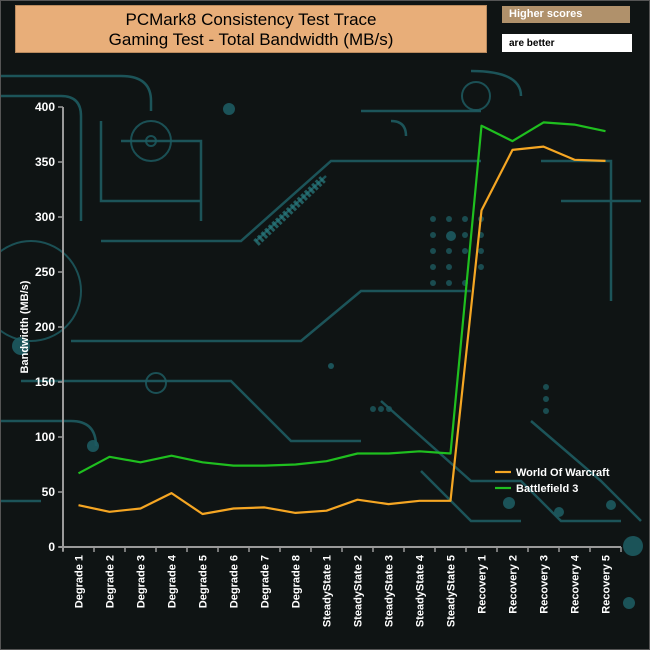  Describe the element at coordinates (328, 591) in the screenshot. I see `x-tick-label: SteadyState 1` at that location.